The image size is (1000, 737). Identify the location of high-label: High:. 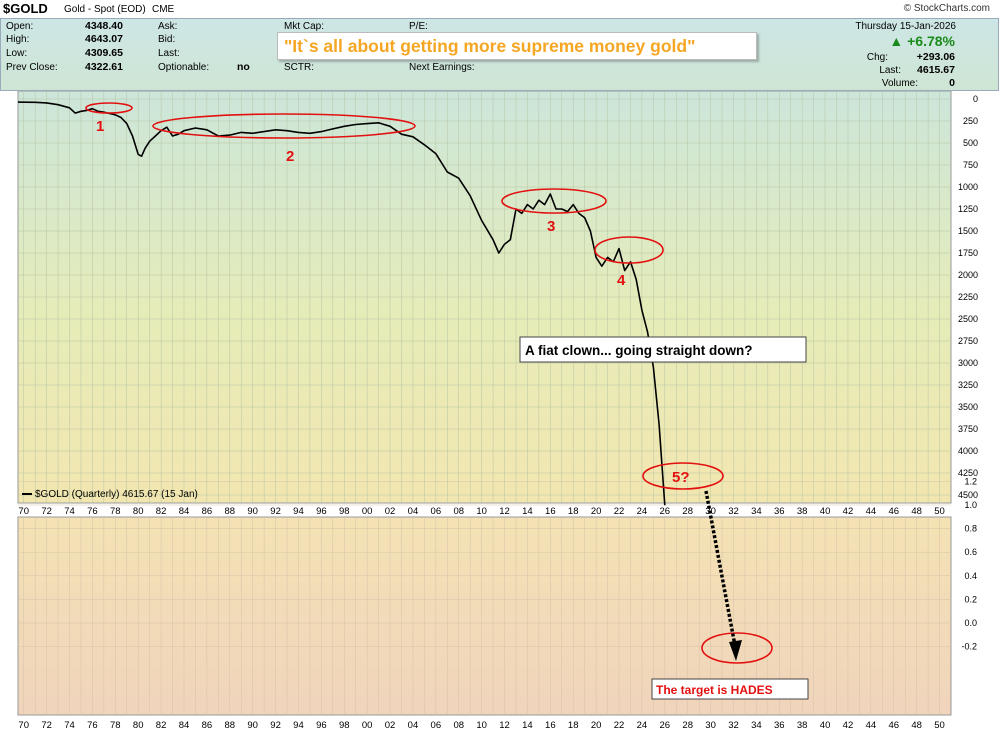
(18, 39).